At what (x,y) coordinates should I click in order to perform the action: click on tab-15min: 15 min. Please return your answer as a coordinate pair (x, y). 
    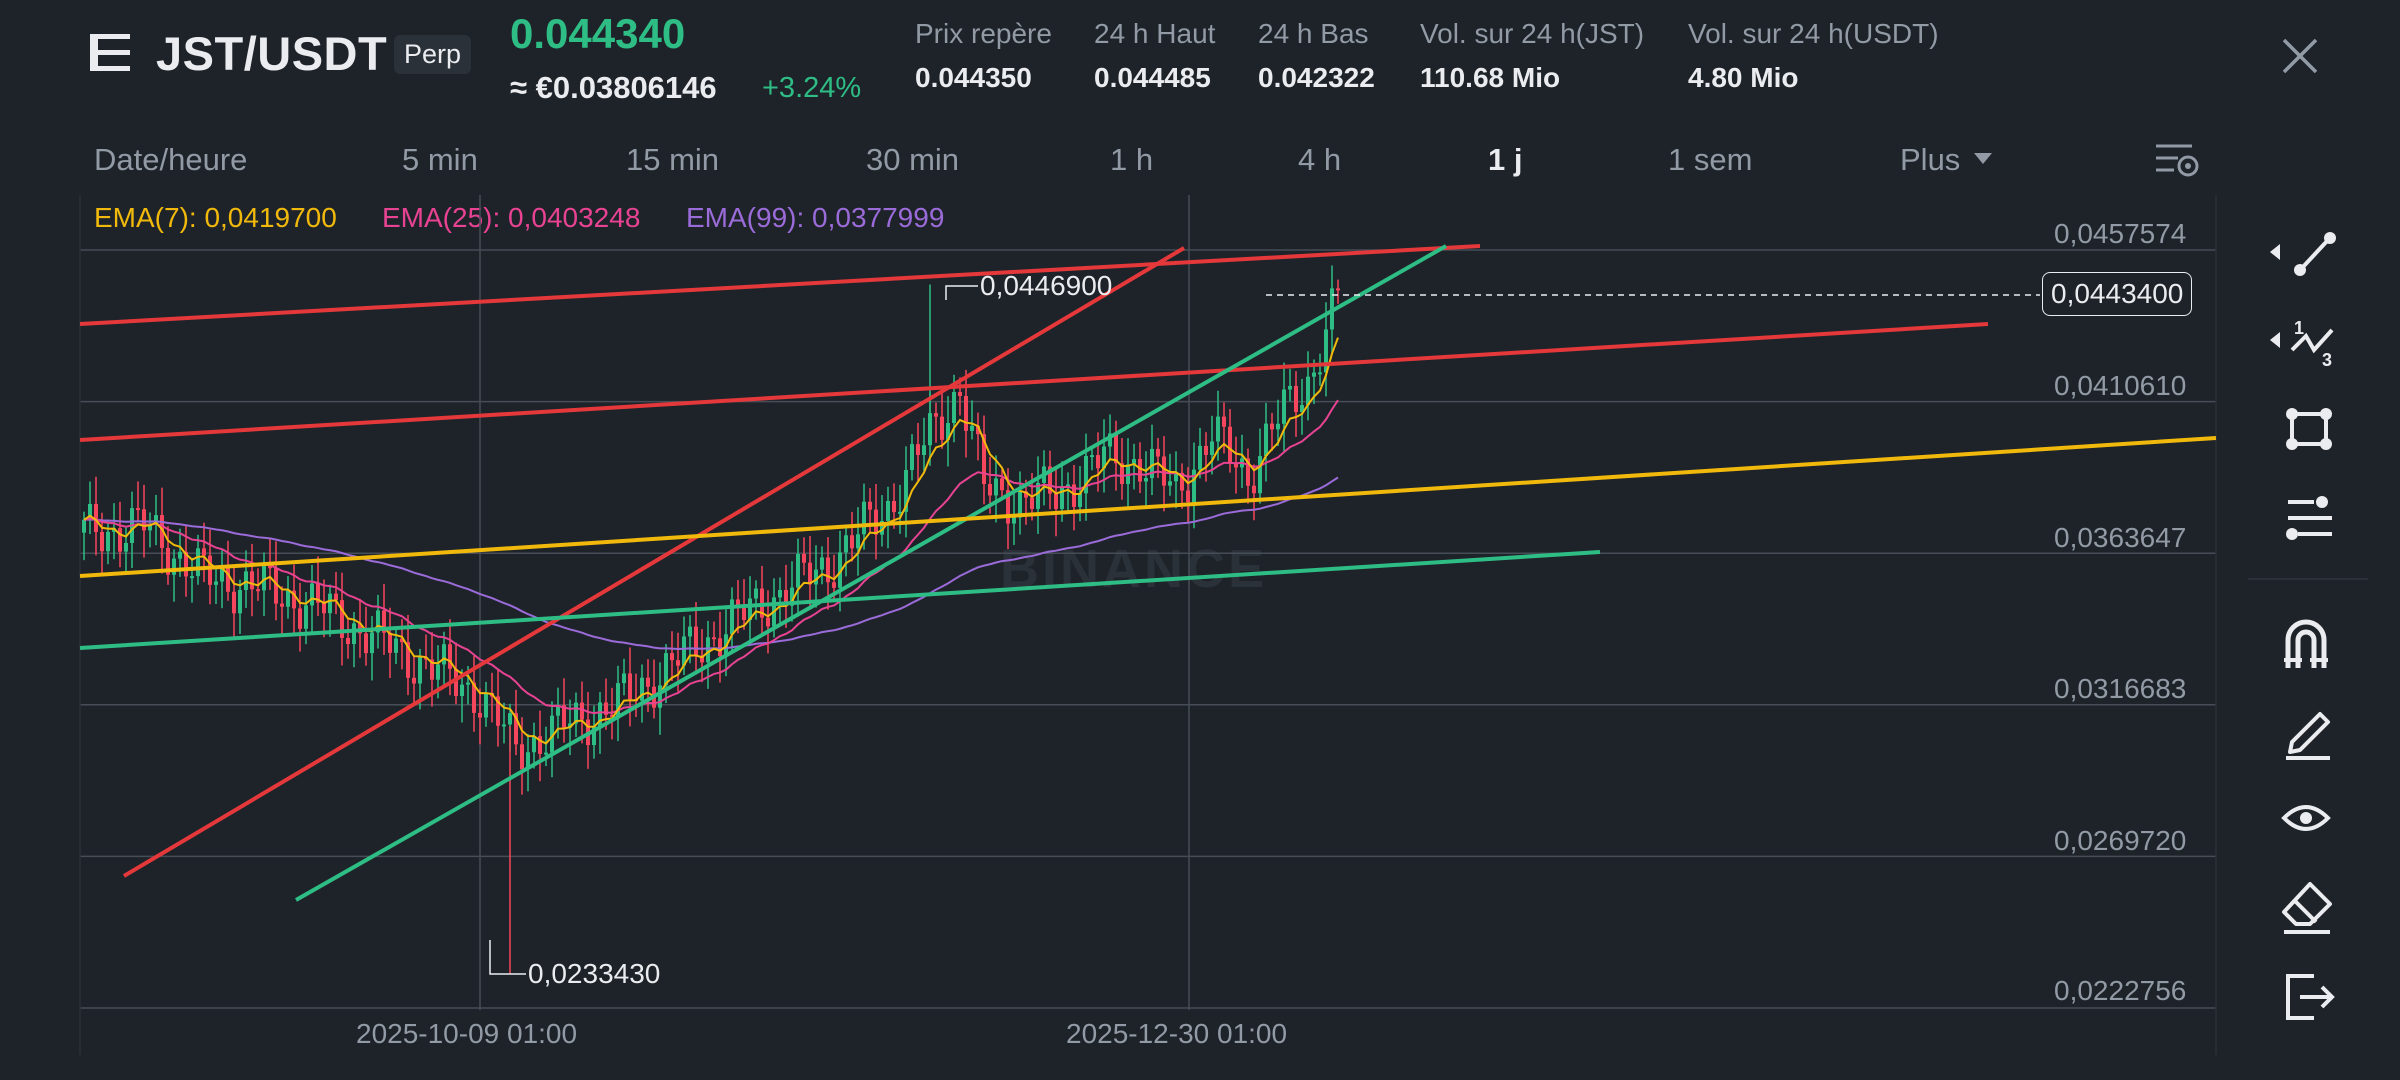
    Looking at the image, I should click on (673, 159).